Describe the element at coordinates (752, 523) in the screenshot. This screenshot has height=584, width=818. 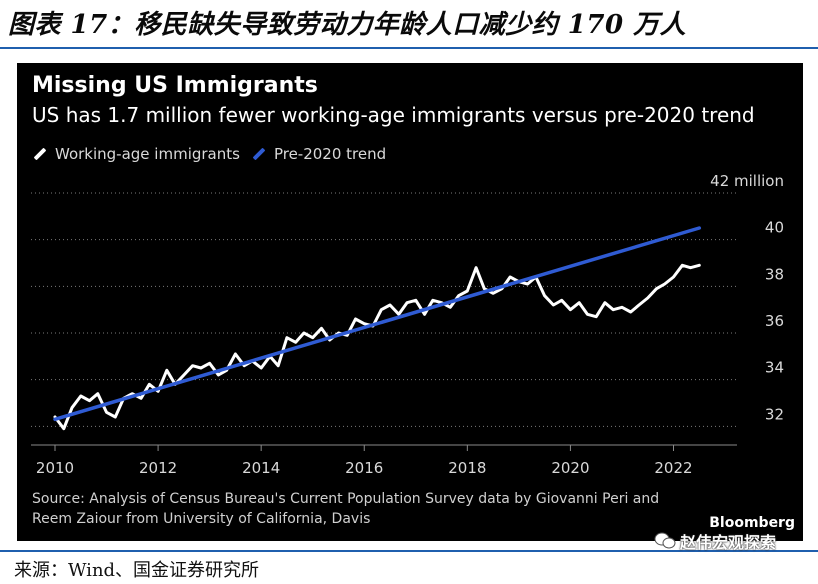
I see `bloomberg-logo: Bloomberg` at that location.